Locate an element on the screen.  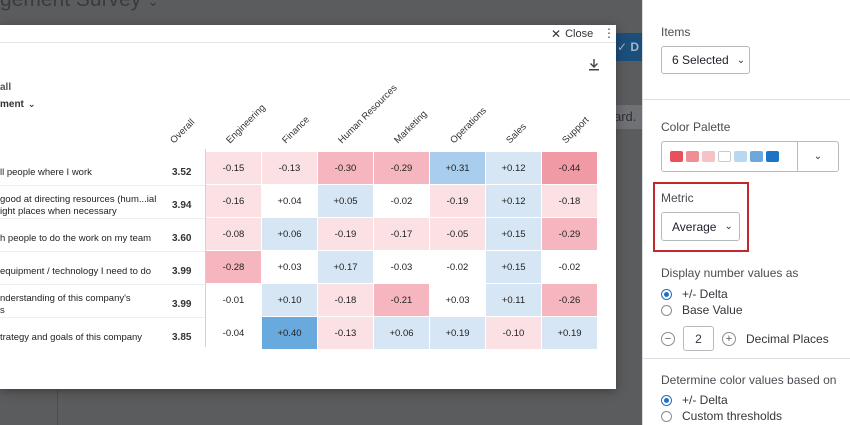
plus-icon: + is located at coordinates (729, 338).